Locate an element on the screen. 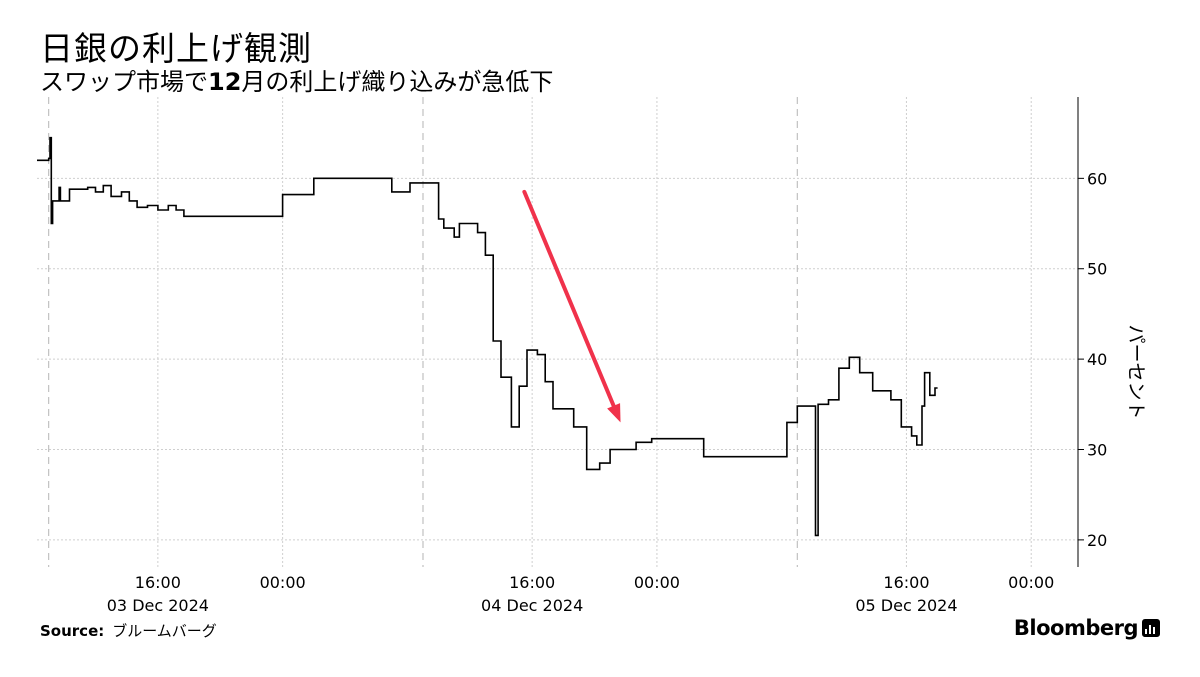  x-date-label: 05 Dec 2024 is located at coordinates (906, 605).